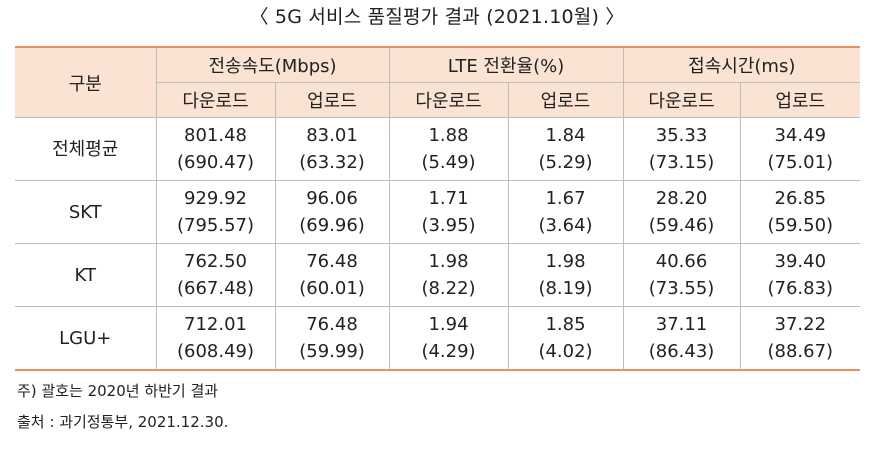  What do you see at coordinates (681, 100) in the screenshot?
I see `subheader-connect-download: 다운로드` at bounding box center [681, 100].